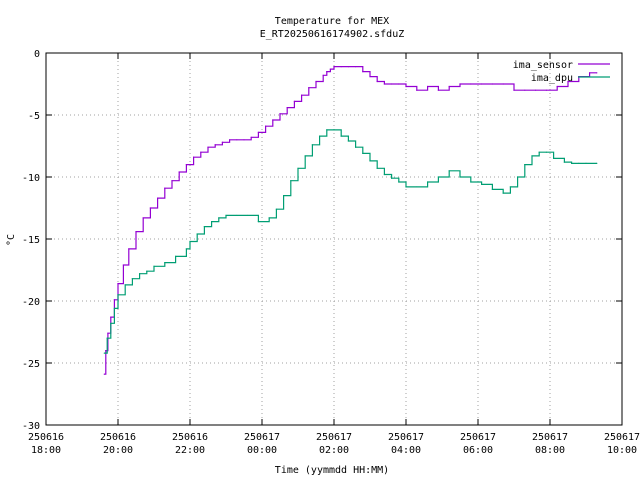 This screenshot has width=640, height=480. What do you see at coordinates (262, 450) in the screenshot?
I see `x-tick-time-label: 00:00` at bounding box center [262, 450].